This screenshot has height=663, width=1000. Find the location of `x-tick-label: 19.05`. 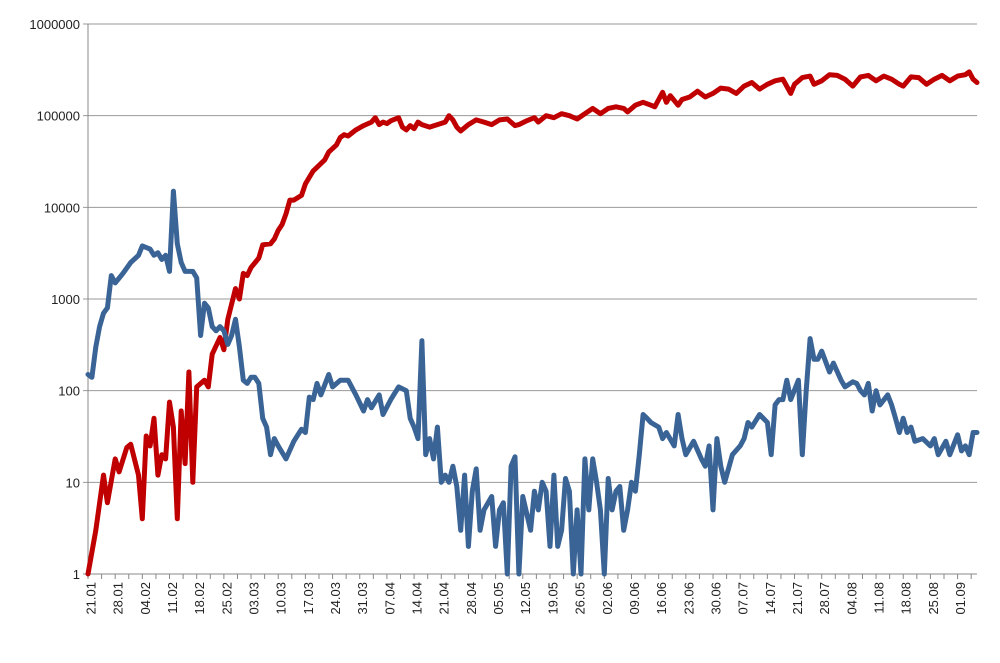

x-tick-label: 19.05 is located at coordinates (552, 598).